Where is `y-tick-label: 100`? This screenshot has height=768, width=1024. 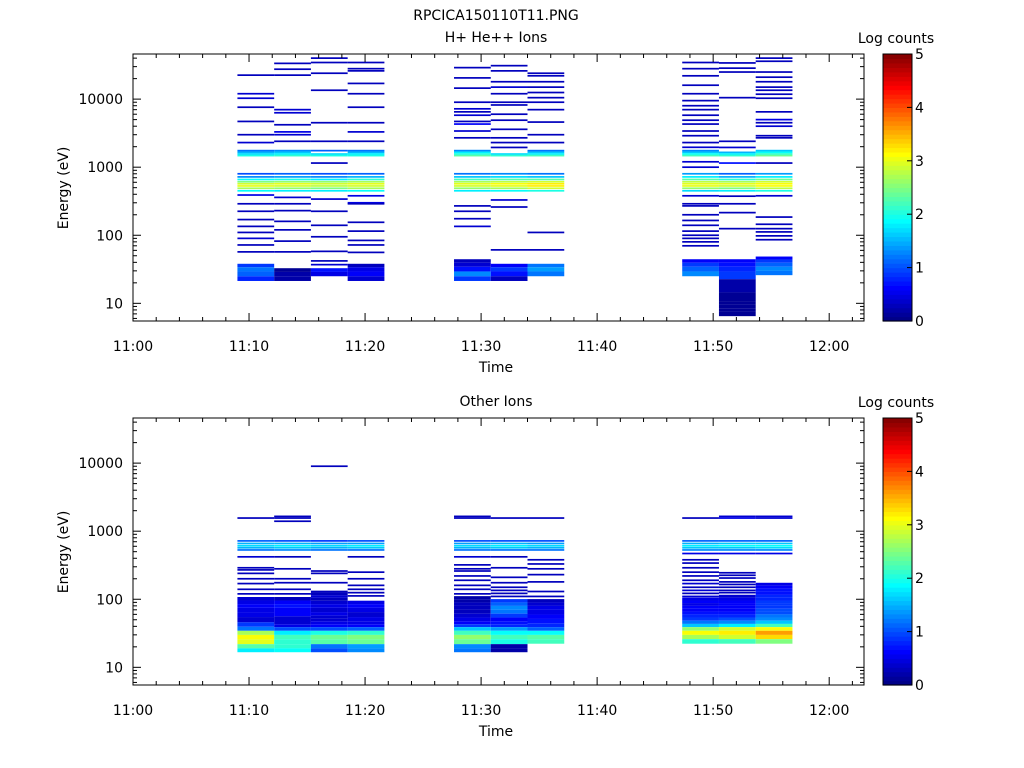
y-tick-label: 100 is located at coordinates (109, 236).